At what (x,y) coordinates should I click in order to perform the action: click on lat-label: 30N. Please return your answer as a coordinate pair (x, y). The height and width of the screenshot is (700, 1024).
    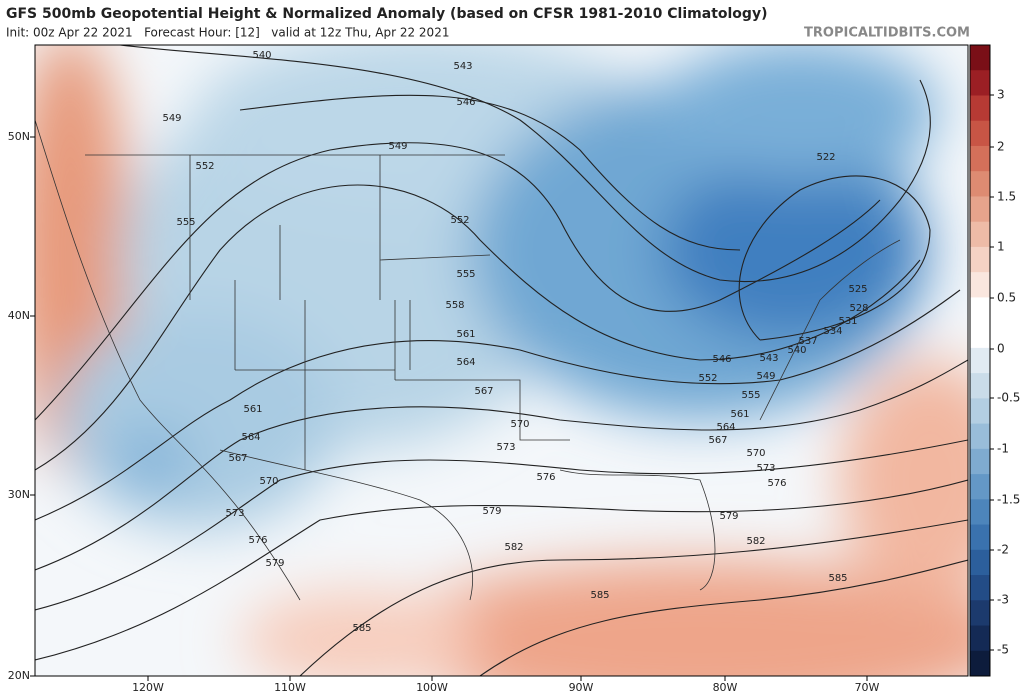
    Looking at the image, I should click on (19, 494).